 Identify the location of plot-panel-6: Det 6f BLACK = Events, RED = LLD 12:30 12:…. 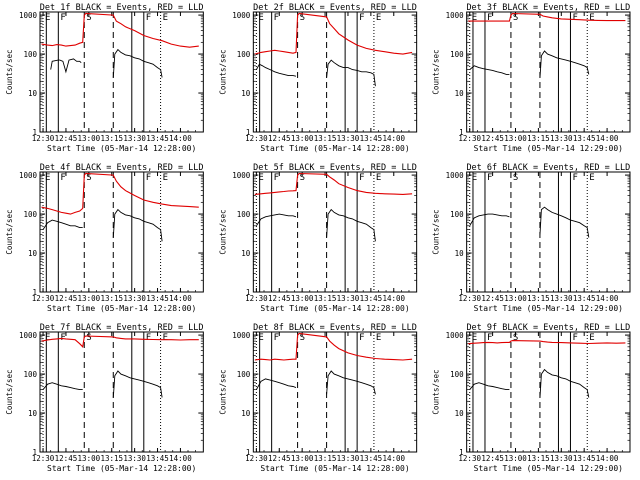
(531, 238).